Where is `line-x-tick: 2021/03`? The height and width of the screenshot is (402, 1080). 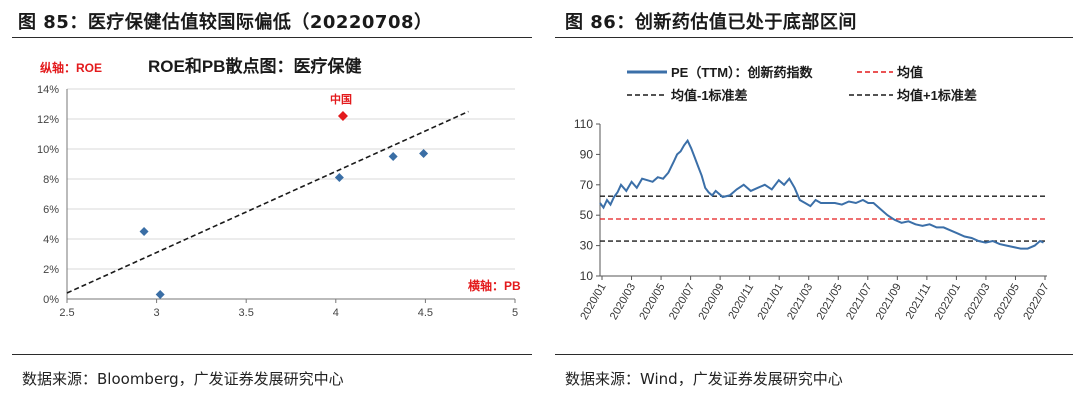
line-x-tick: 2021/03 is located at coordinates (800, 302).